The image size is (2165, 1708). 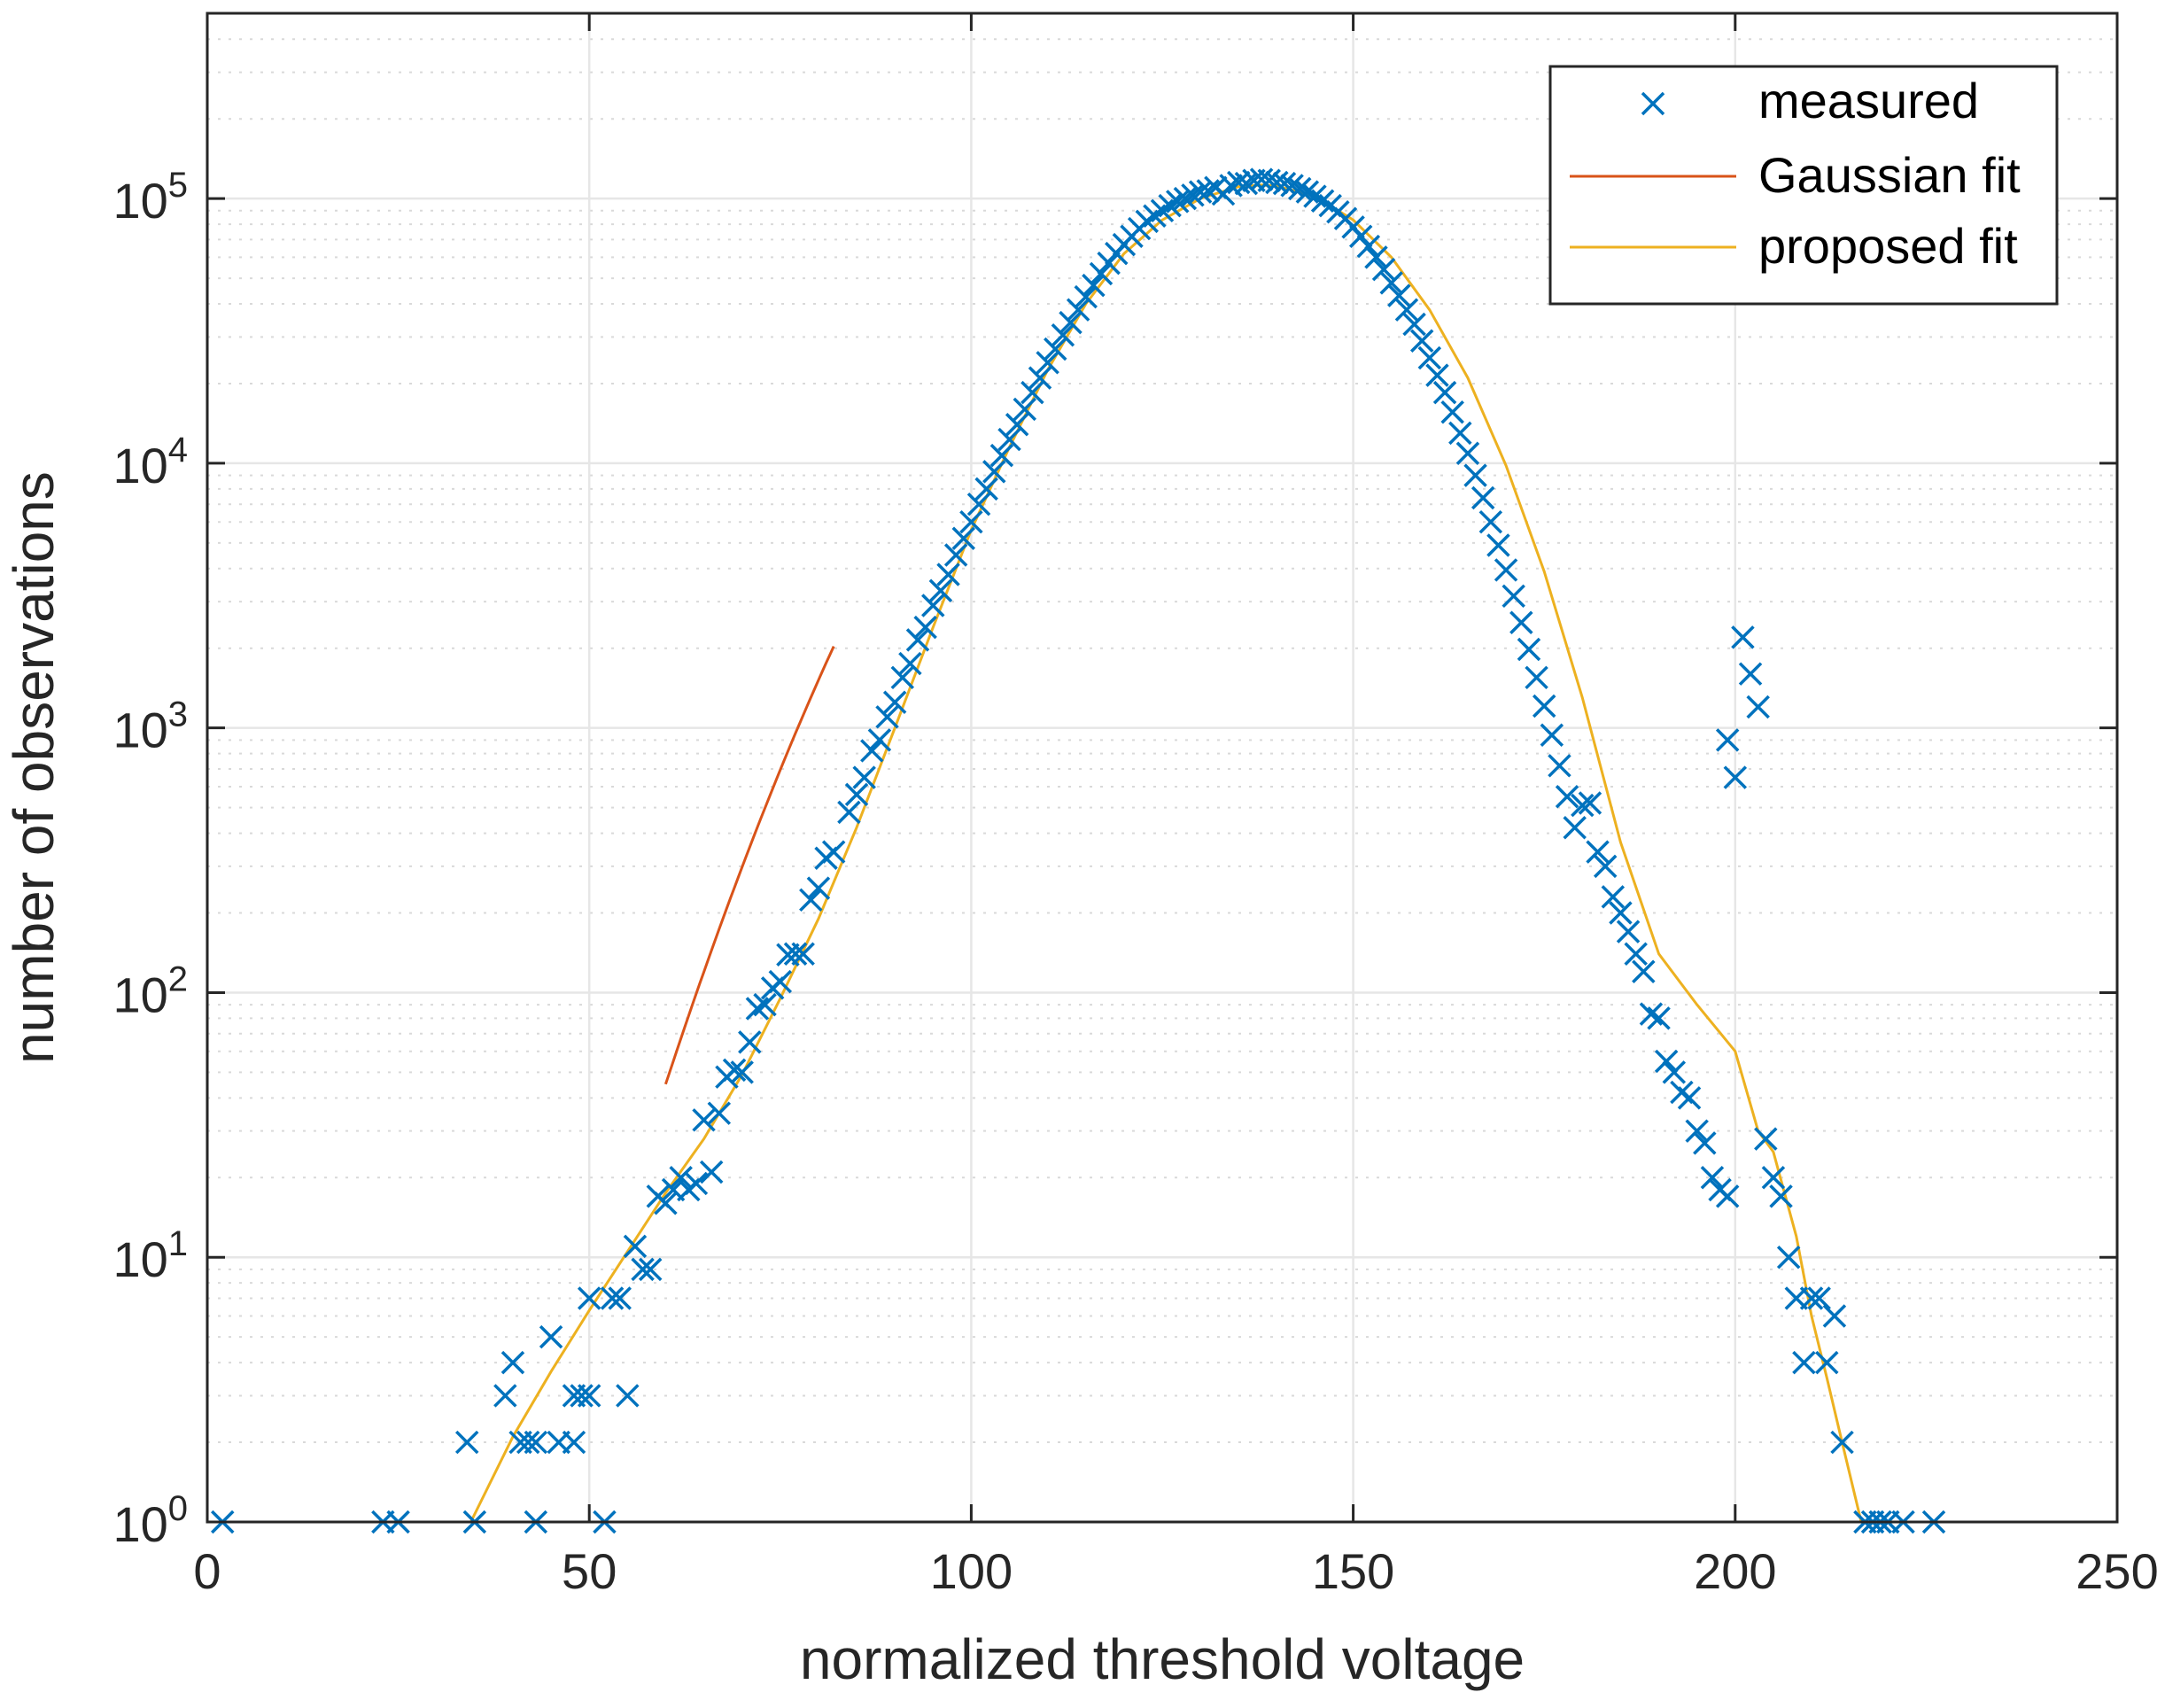 I want to click on y-tick-label: 10³, so click(x=150, y=726).